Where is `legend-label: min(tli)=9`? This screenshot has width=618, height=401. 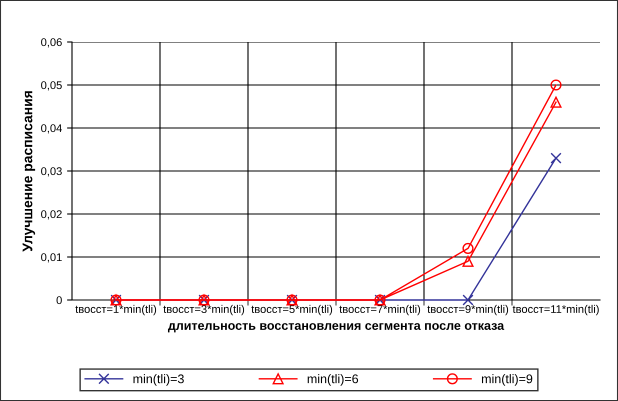
legend-label: min(tli)=9 is located at coordinates (507, 380).